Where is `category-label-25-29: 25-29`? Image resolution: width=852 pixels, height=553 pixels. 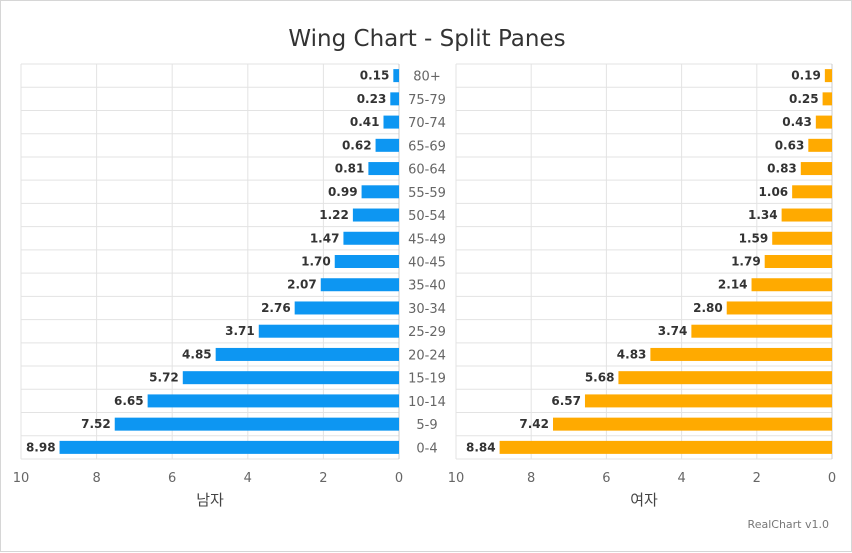 category-label-25-29: 25-29 is located at coordinates (427, 332).